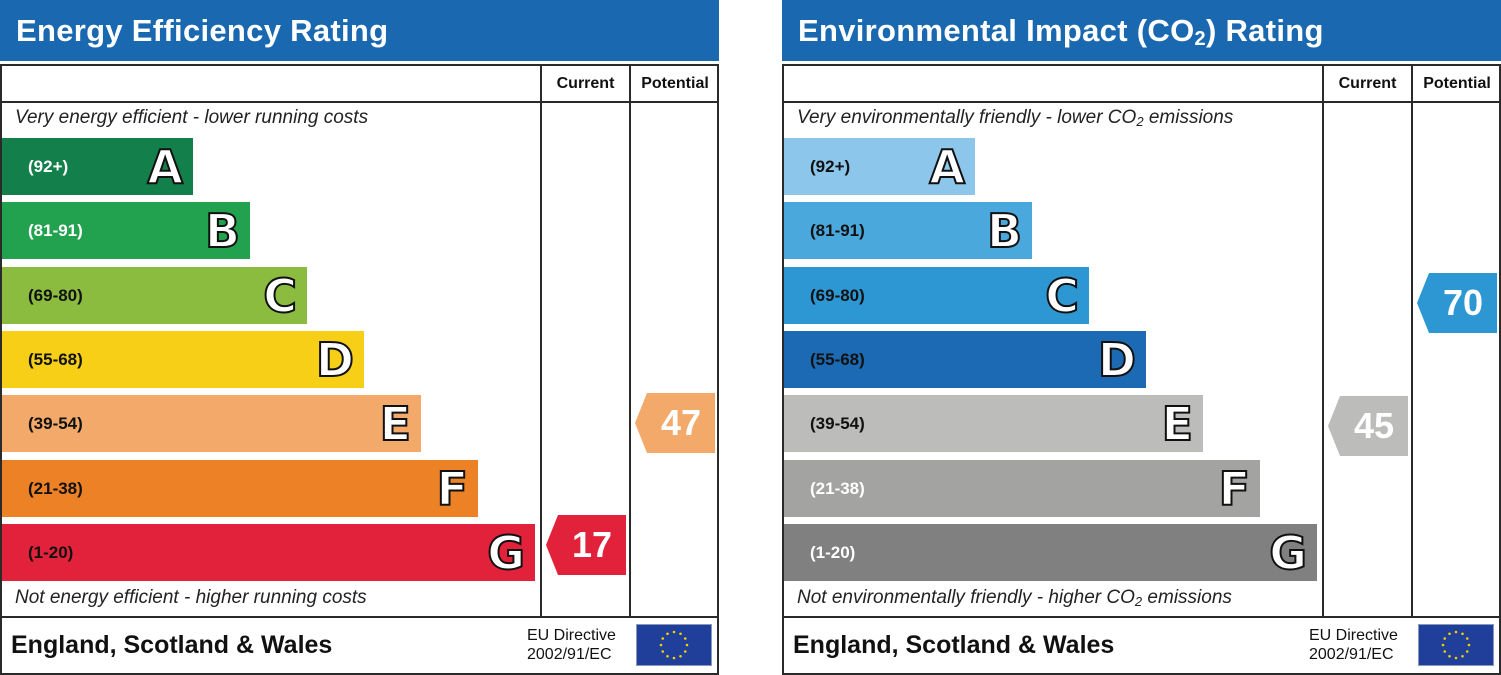  What do you see at coordinates (681, 423) in the screenshot?
I see `potential-rating-value: 47` at bounding box center [681, 423].